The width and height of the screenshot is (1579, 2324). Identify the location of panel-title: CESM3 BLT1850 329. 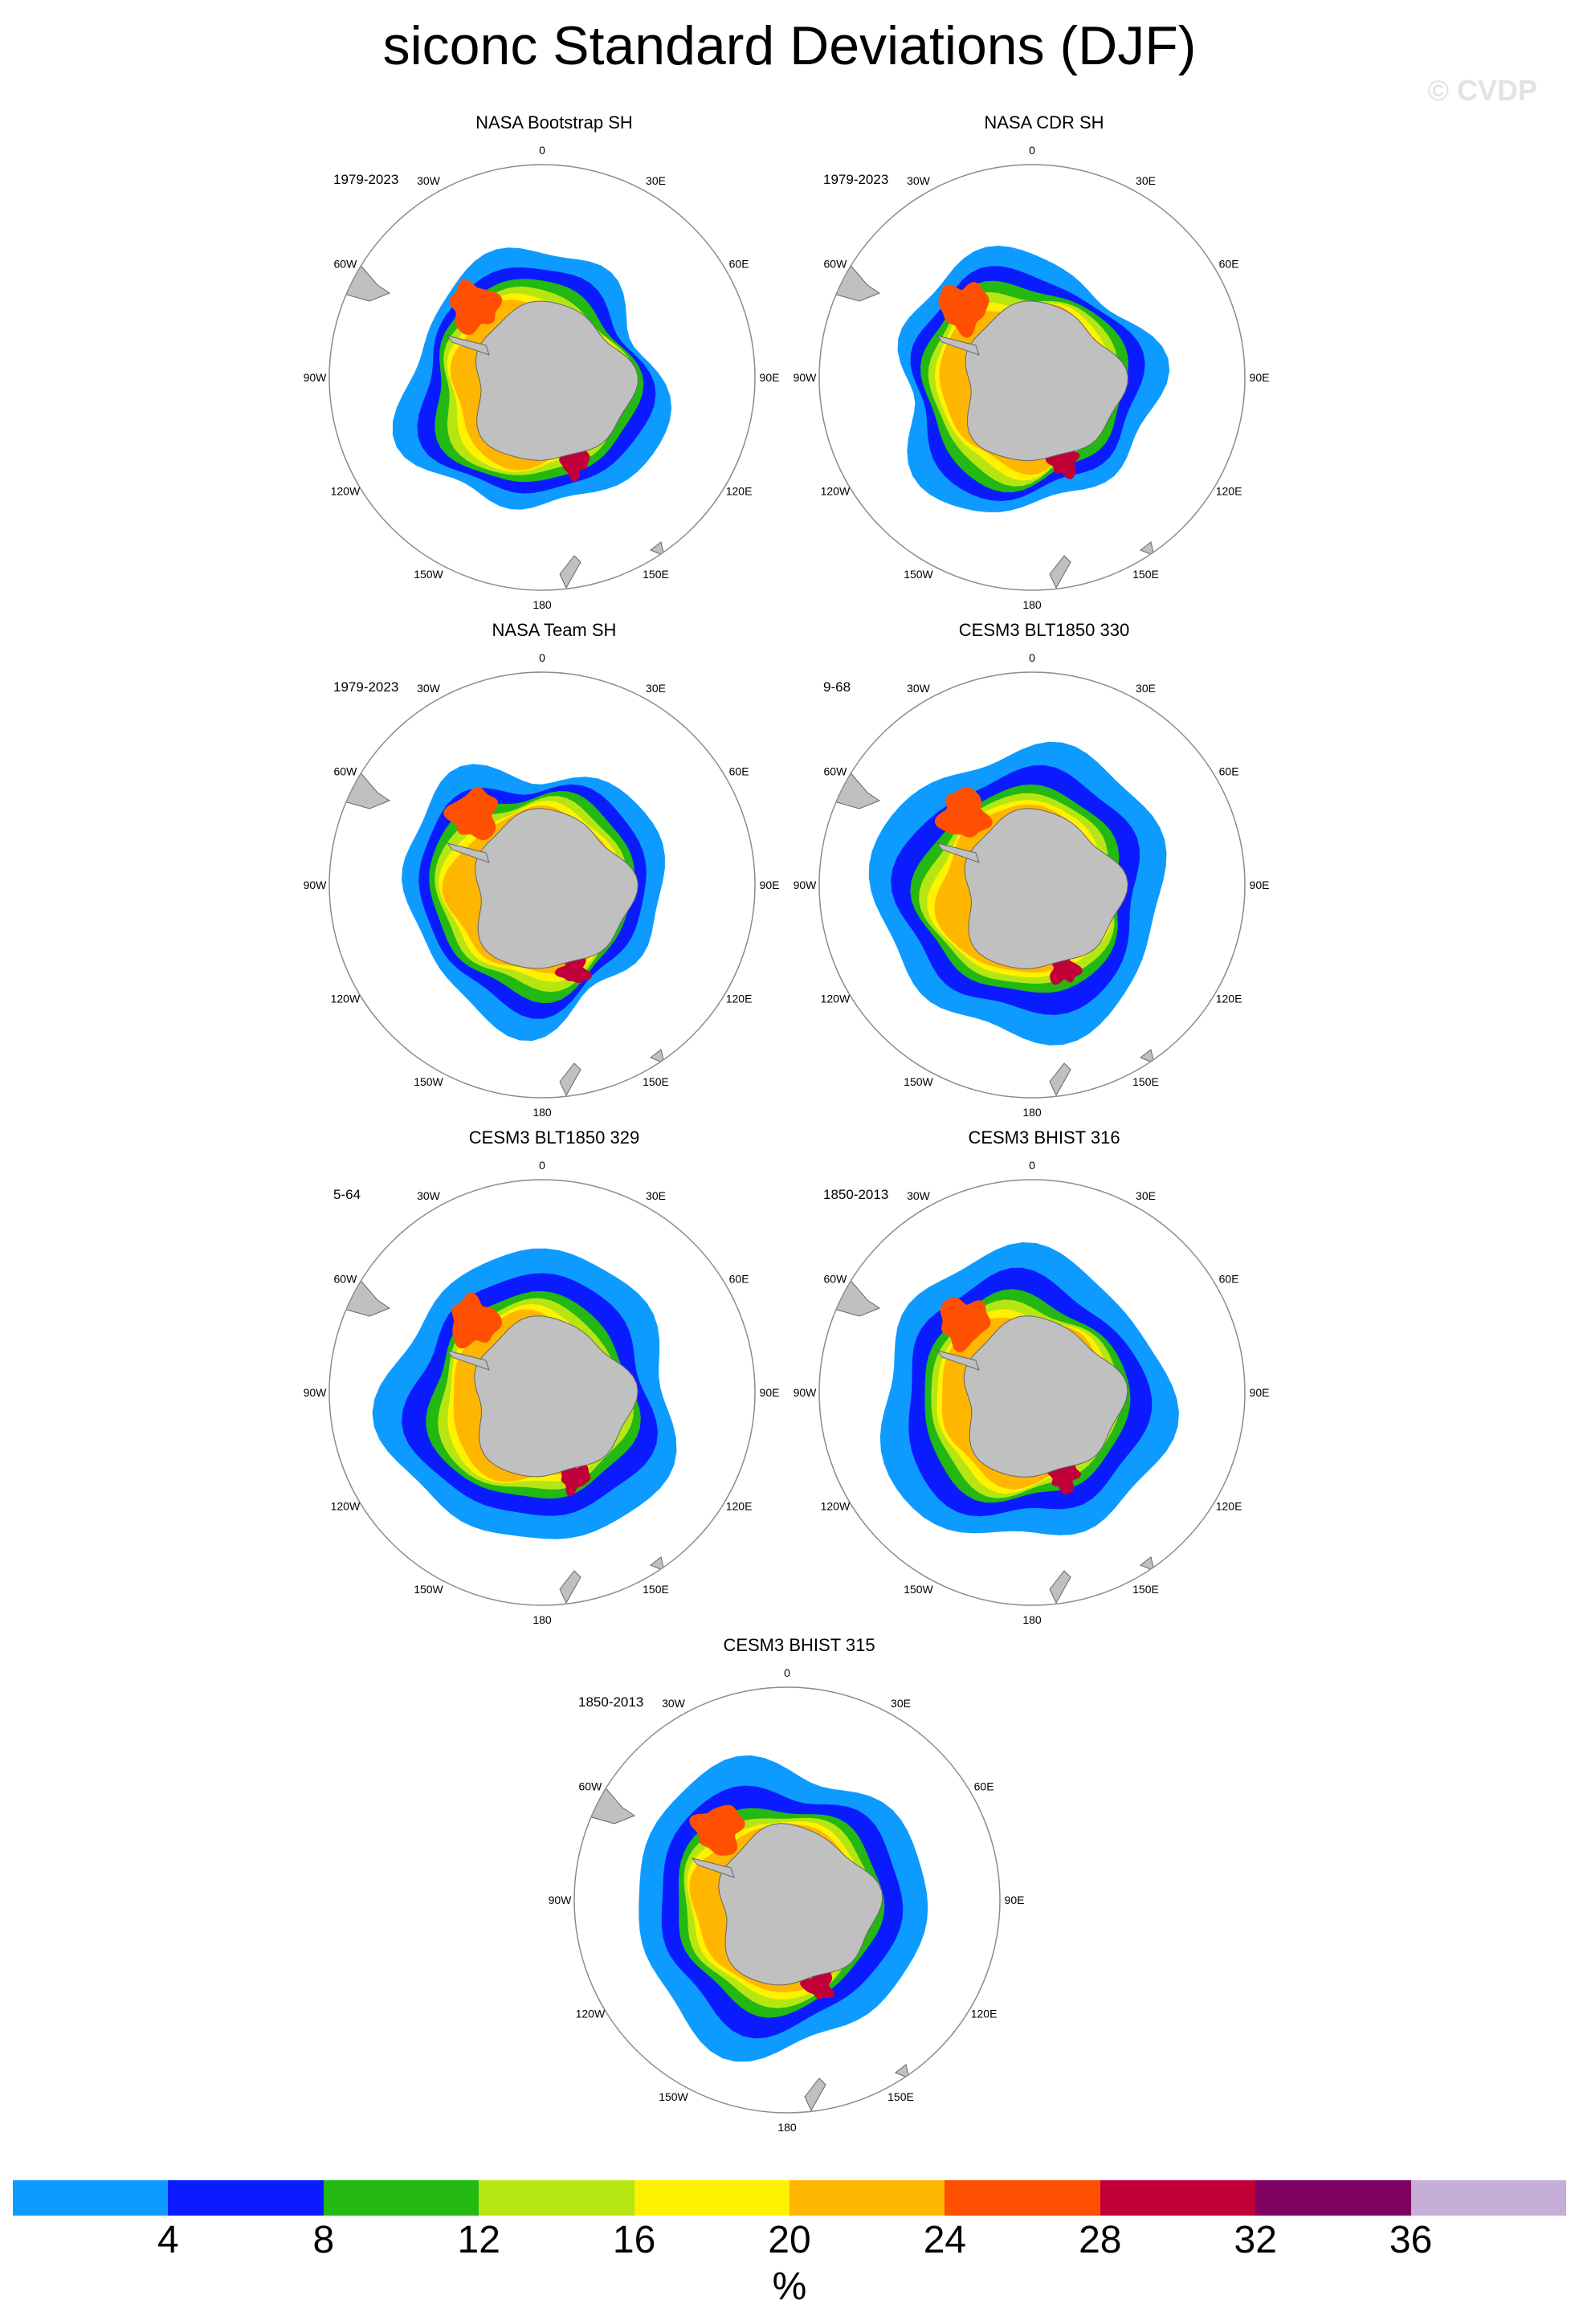
(554, 1138).